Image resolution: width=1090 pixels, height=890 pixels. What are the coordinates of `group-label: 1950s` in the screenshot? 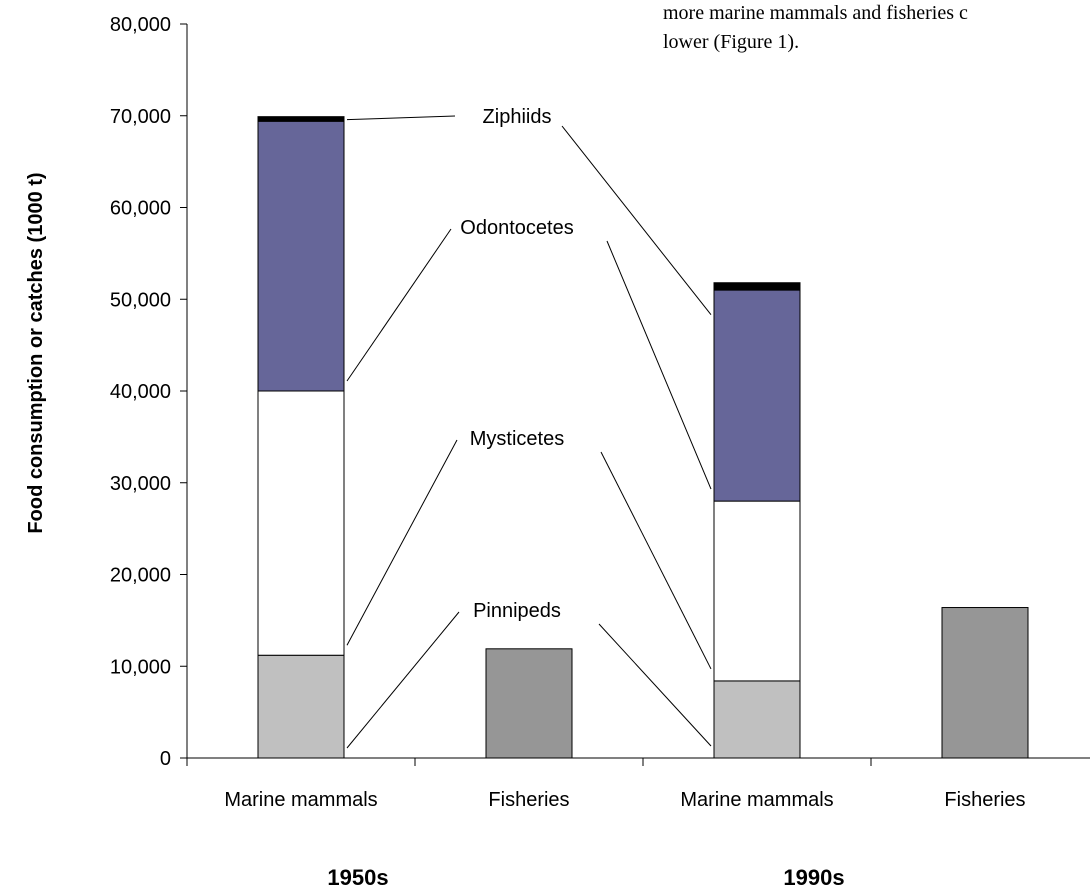 It's located at (357, 877).